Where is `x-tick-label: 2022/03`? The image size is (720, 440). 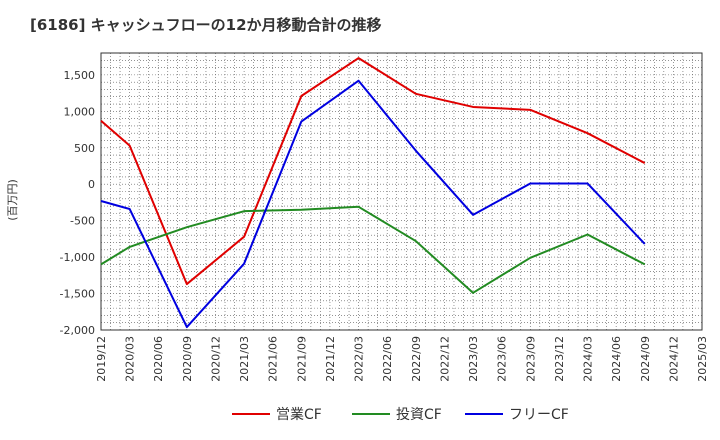 x-tick-label: 2022/03 is located at coordinates (359, 359).